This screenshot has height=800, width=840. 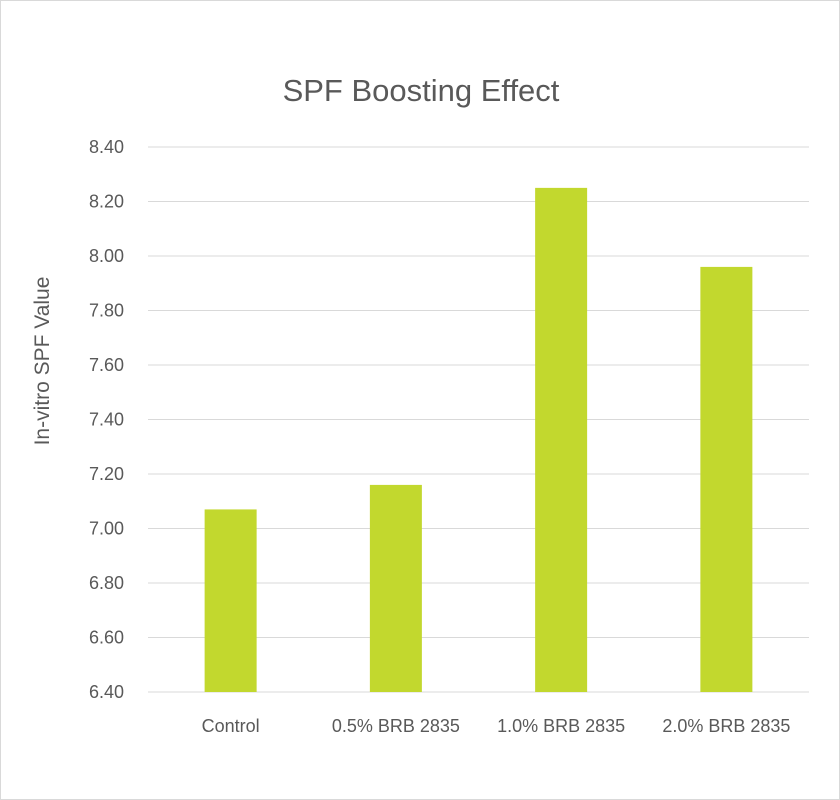 What do you see at coordinates (106, 365) in the screenshot?
I see `y-tick-label: 7.60` at bounding box center [106, 365].